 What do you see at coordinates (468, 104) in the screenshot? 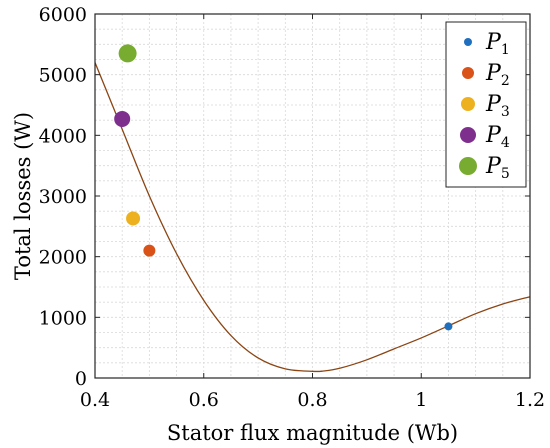
I see `legend-marker-p3` at bounding box center [468, 104].